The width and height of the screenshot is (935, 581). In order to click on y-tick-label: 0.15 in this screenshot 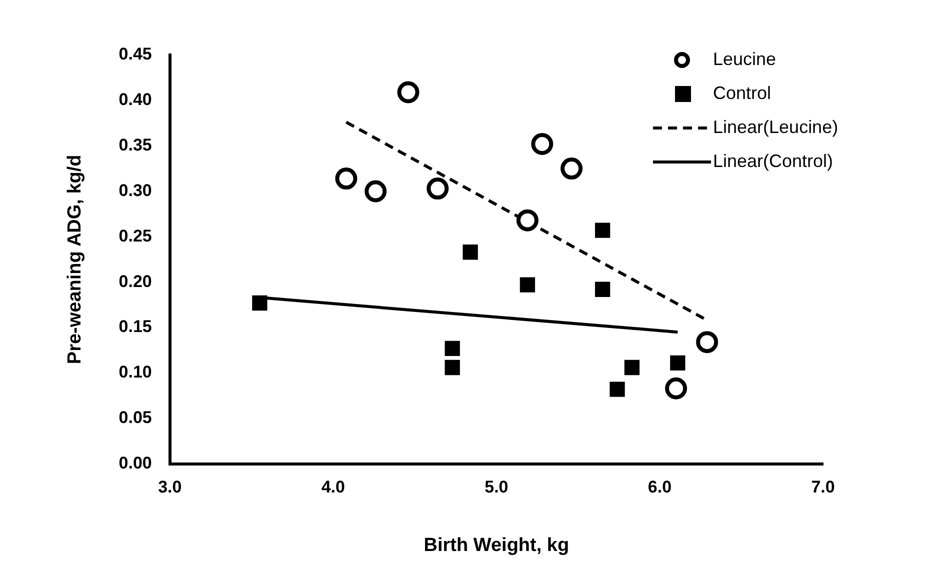, I will do `click(135, 326)`.